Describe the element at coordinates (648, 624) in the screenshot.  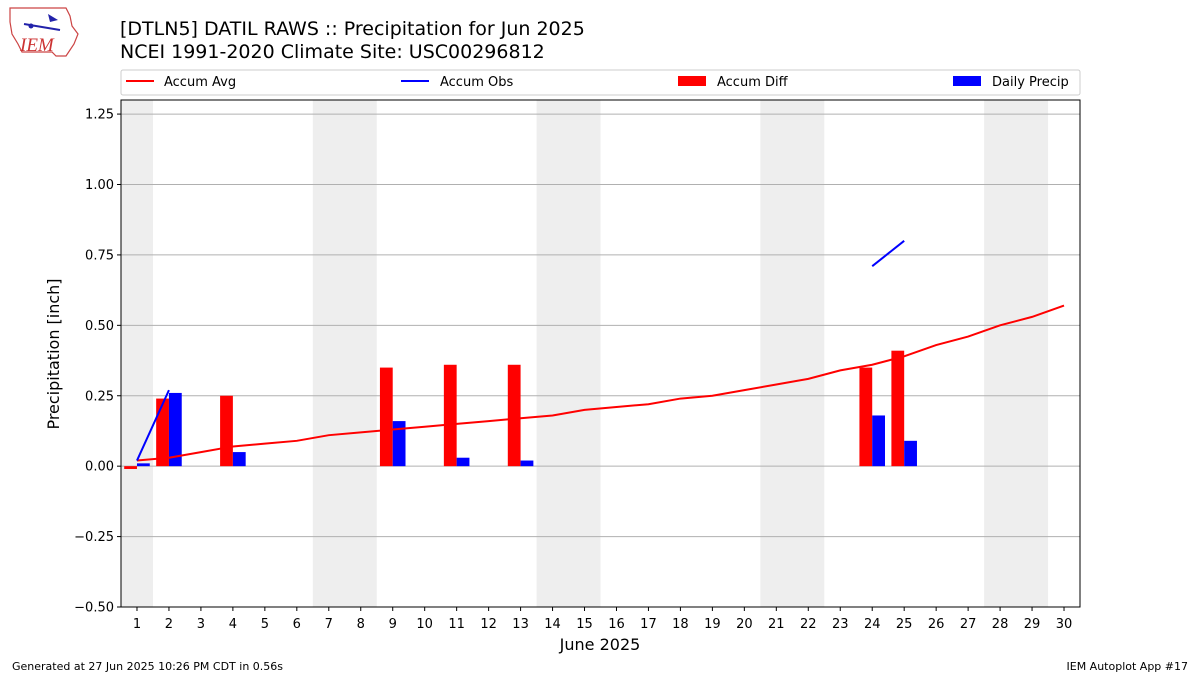
I see `x-tick-label: 17` at that location.